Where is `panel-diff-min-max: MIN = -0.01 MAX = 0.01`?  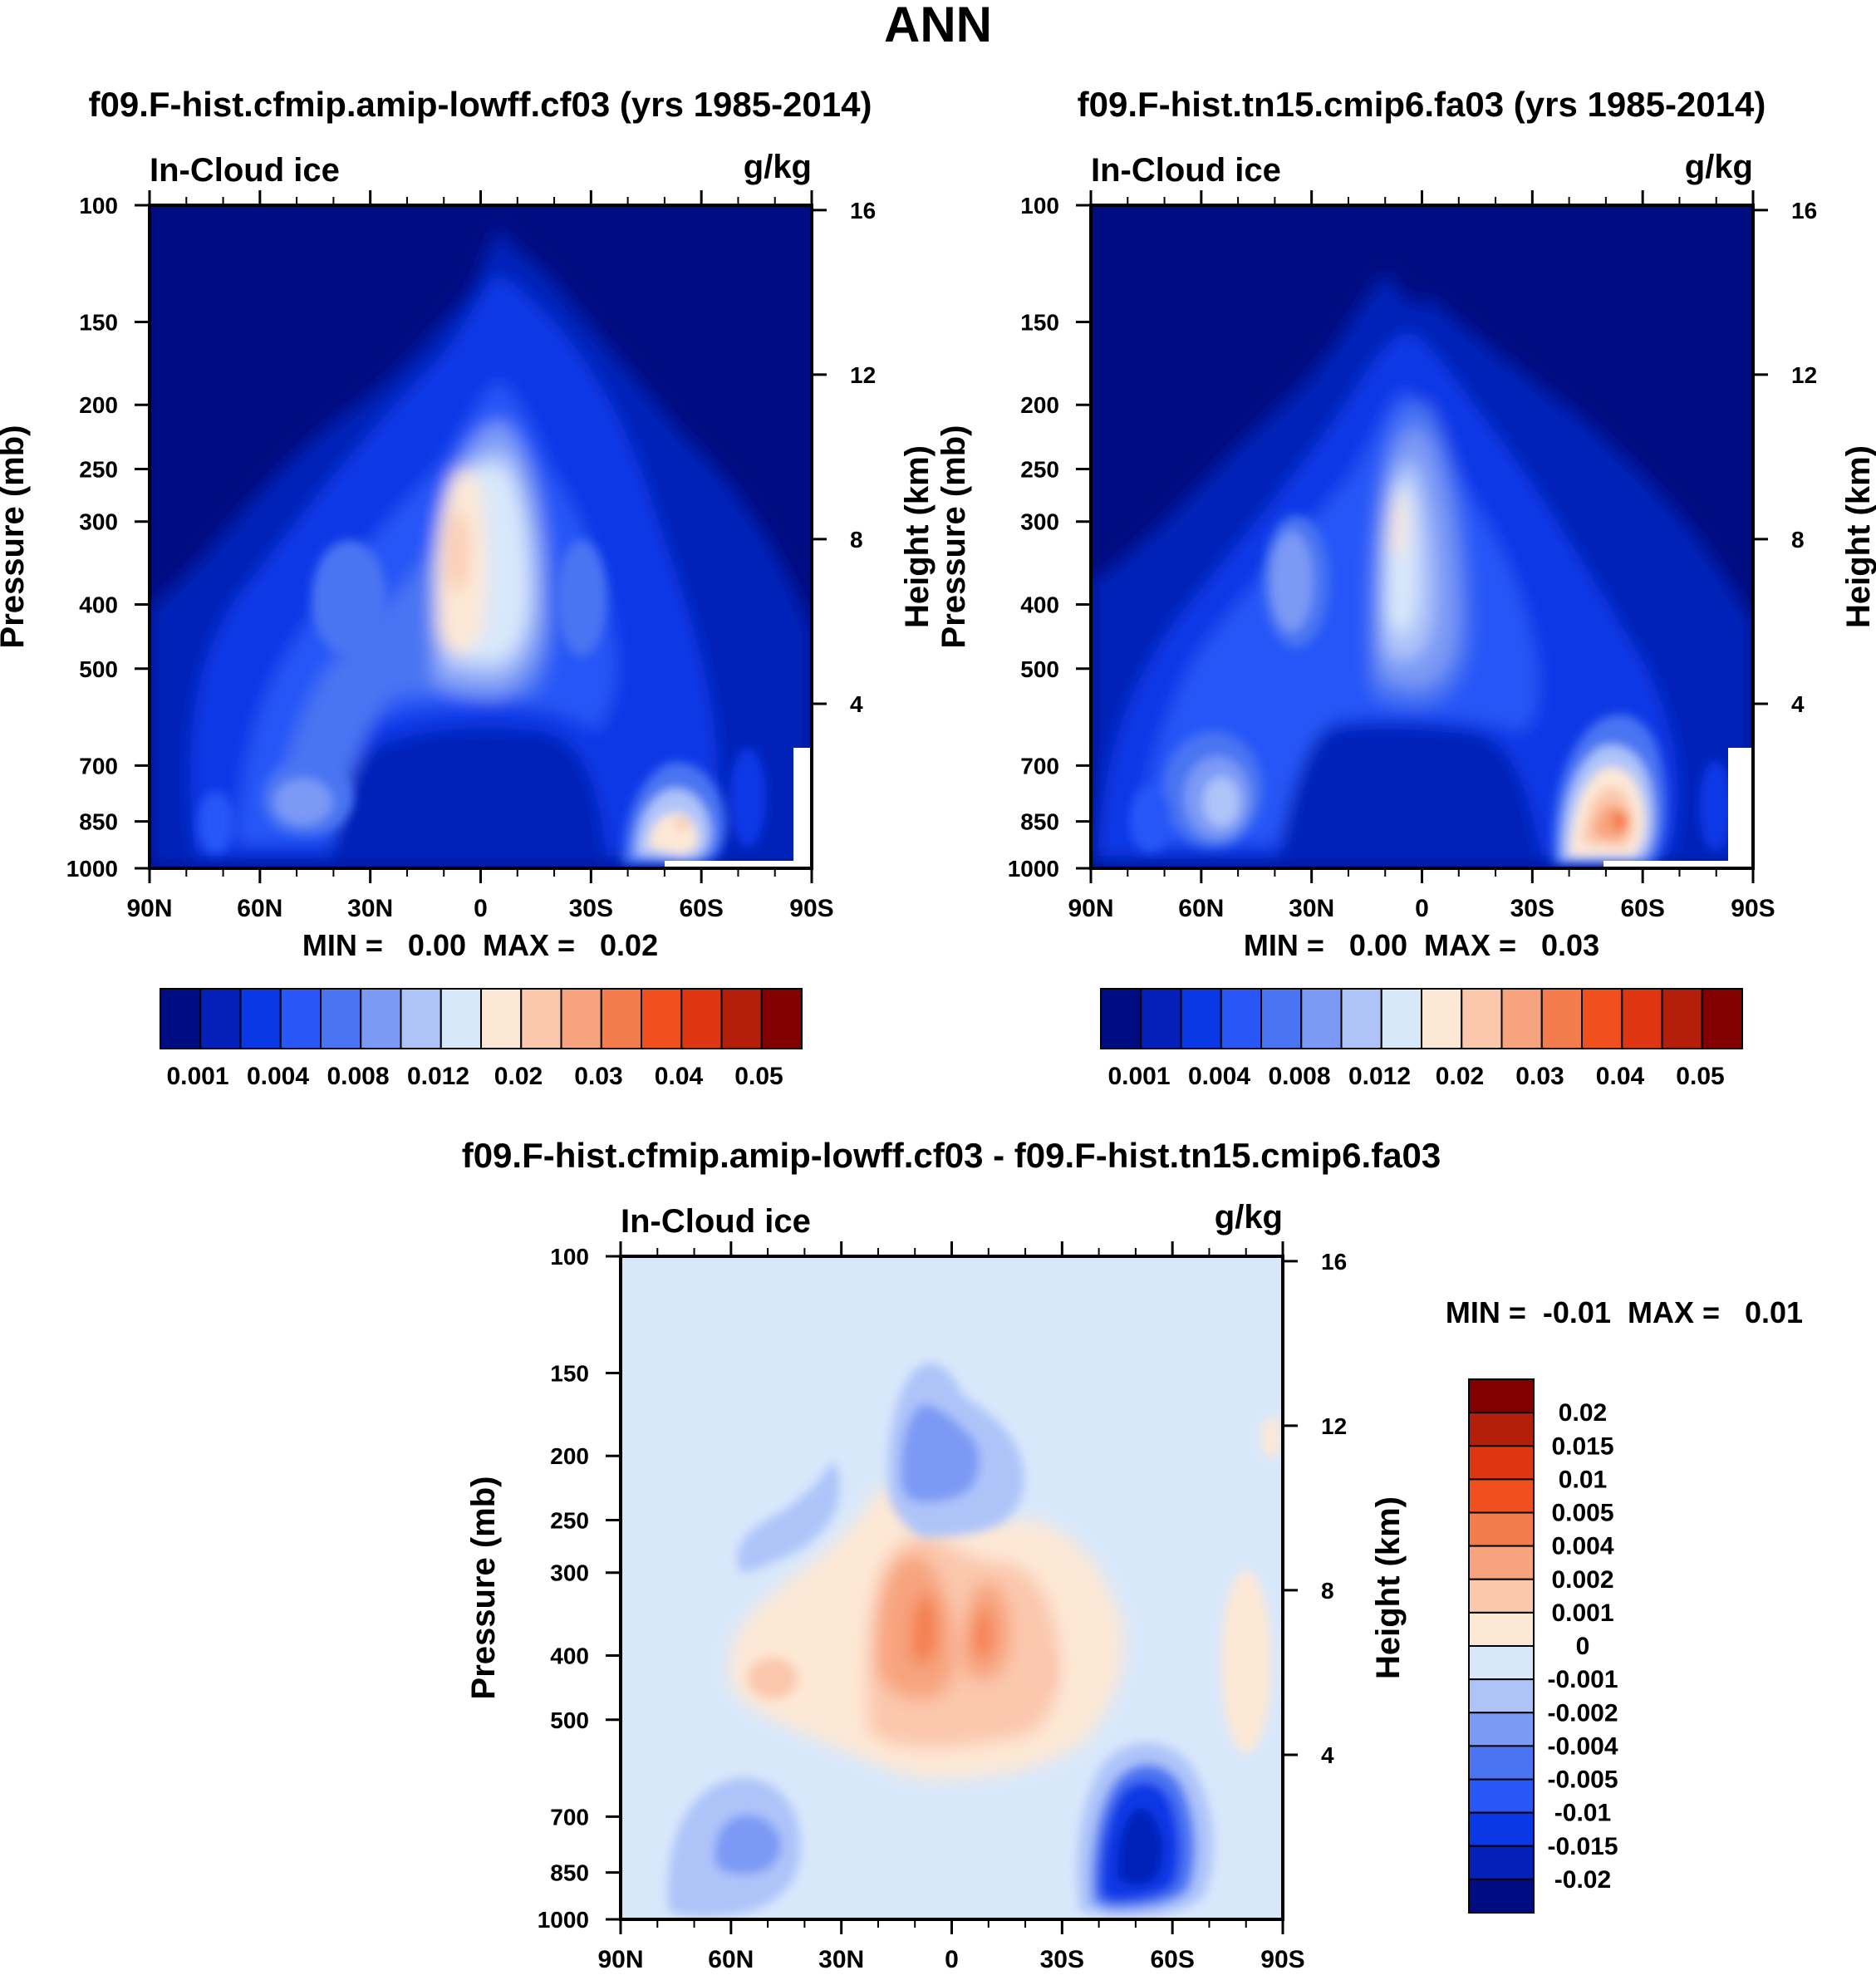 panel-diff-min-max: MIN = -0.01 MAX = 0.01 is located at coordinates (1624, 1312).